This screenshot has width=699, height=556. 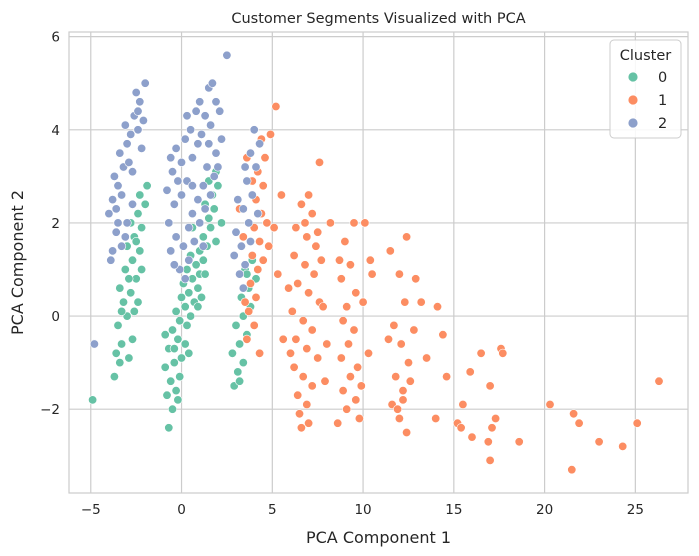 What do you see at coordinates (646, 56) in the screenshot?
I see `legend-title: Cluster` at bounding box center [646, 56].